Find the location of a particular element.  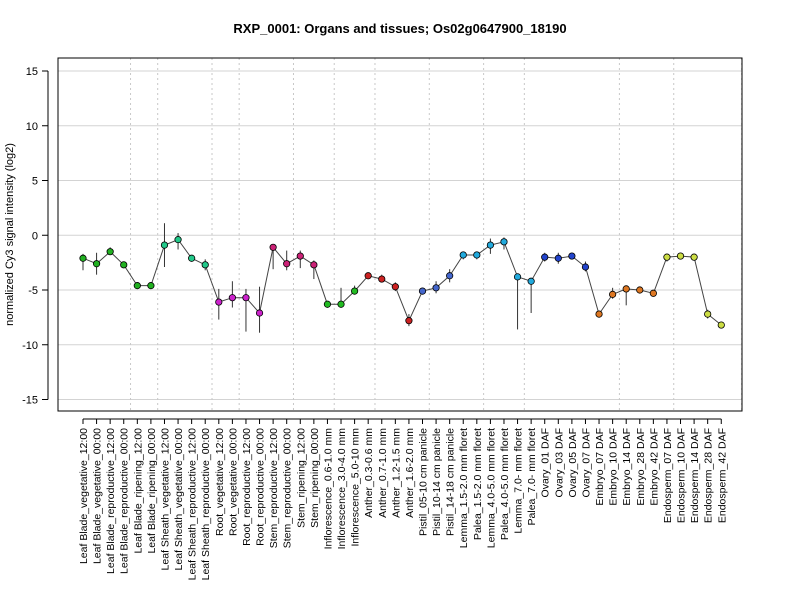

point-layer is located at coordinates (402, 282).